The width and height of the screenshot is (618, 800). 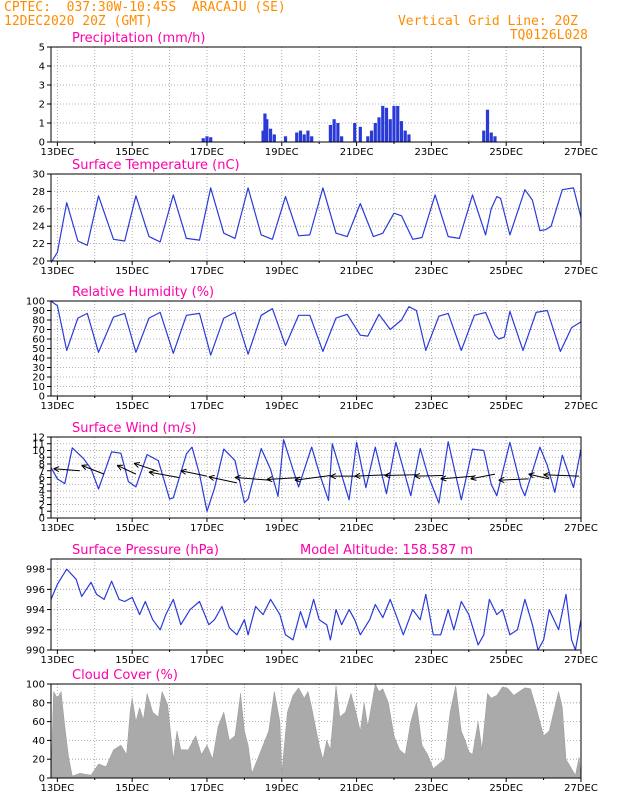 I want to click on y-tick-label: 6, so click(x=42, y=478).